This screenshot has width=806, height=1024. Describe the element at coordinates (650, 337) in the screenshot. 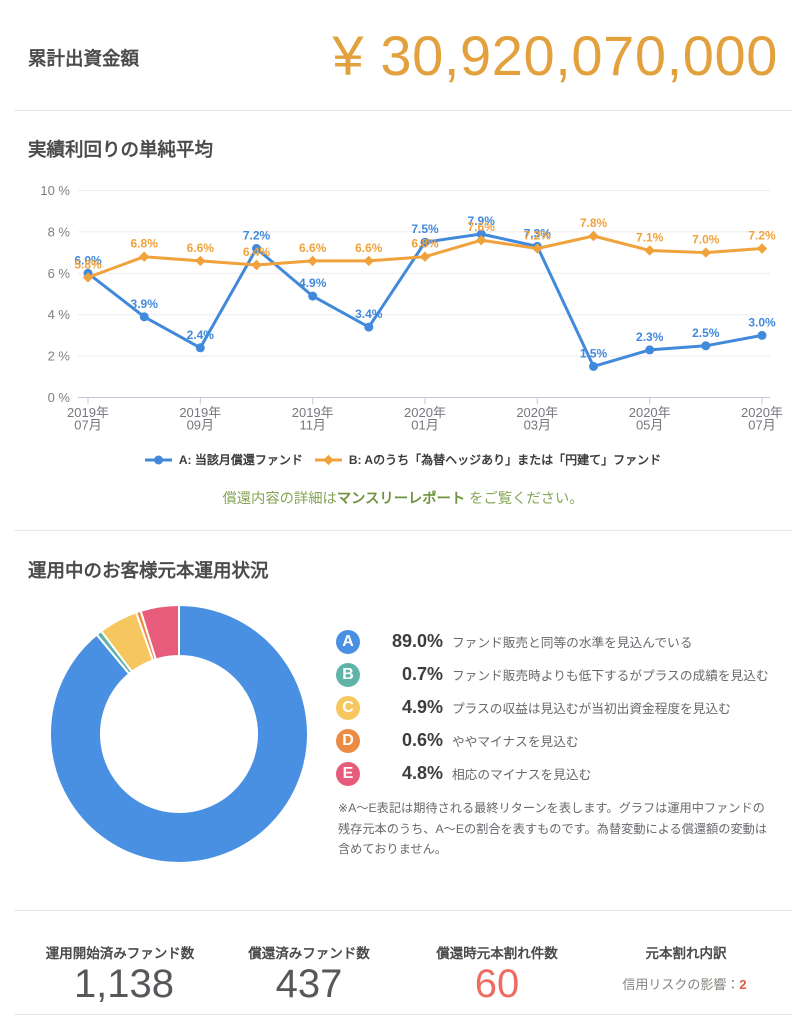

I see `svg-text: 2.3%` at that location.